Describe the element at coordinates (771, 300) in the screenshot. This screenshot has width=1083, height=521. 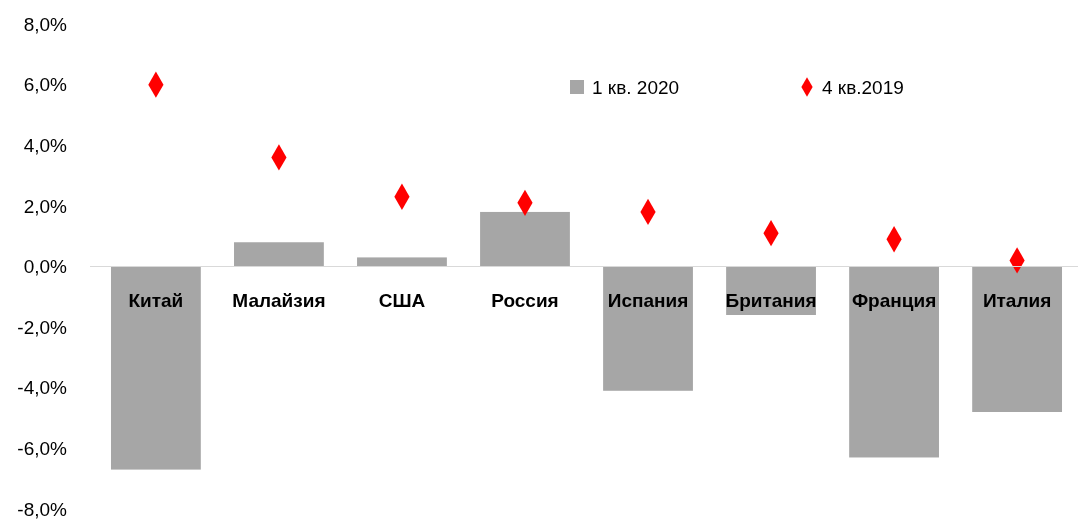
I see `x-tick-label: Британия` at that location.